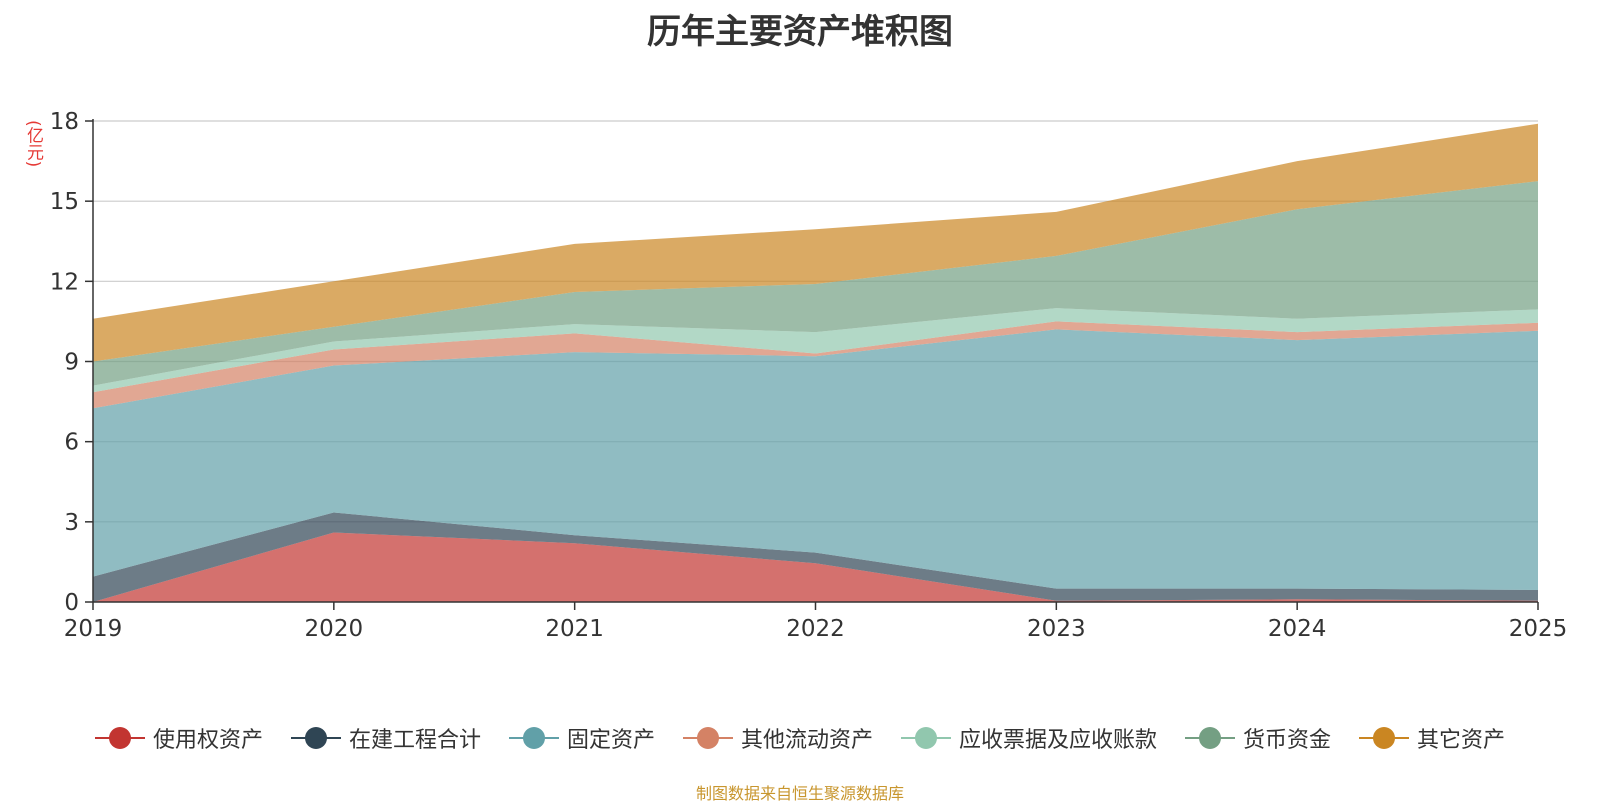 The image size is (1600, 804). I want to click on y-tick-label: 15, so click(64, 202).